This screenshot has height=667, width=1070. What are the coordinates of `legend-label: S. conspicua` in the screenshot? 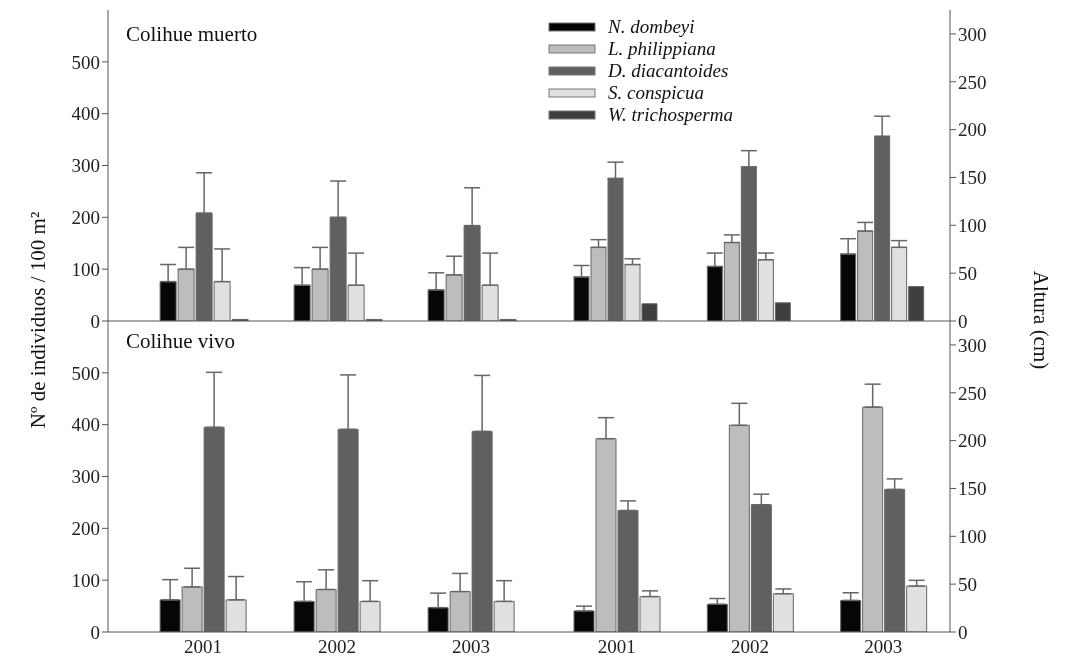 It's located at (656, 93).